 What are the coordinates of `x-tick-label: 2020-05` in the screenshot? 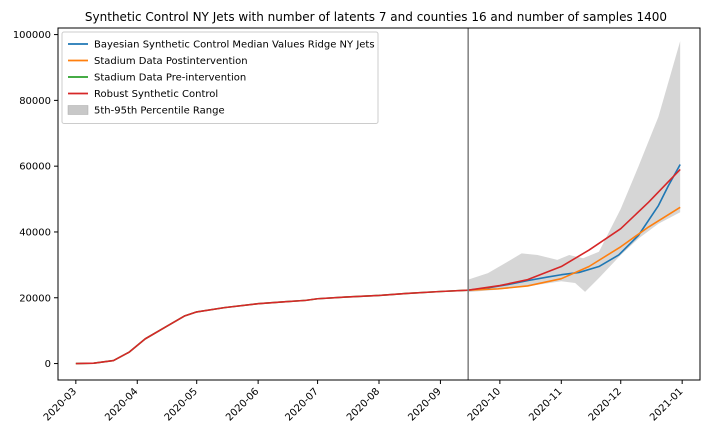 It's located at (181, 404).